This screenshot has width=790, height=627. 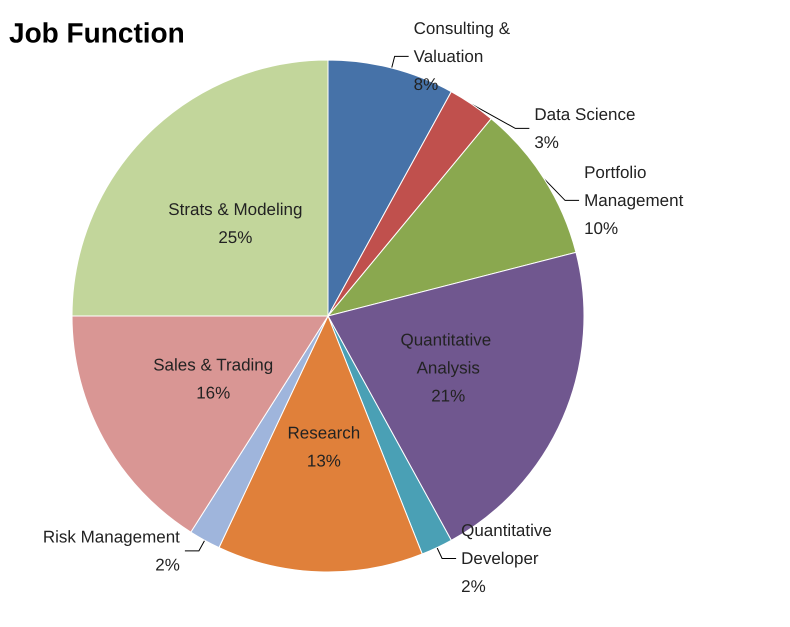 I want to click on data-label: 3%, so click(x=546, y=142).